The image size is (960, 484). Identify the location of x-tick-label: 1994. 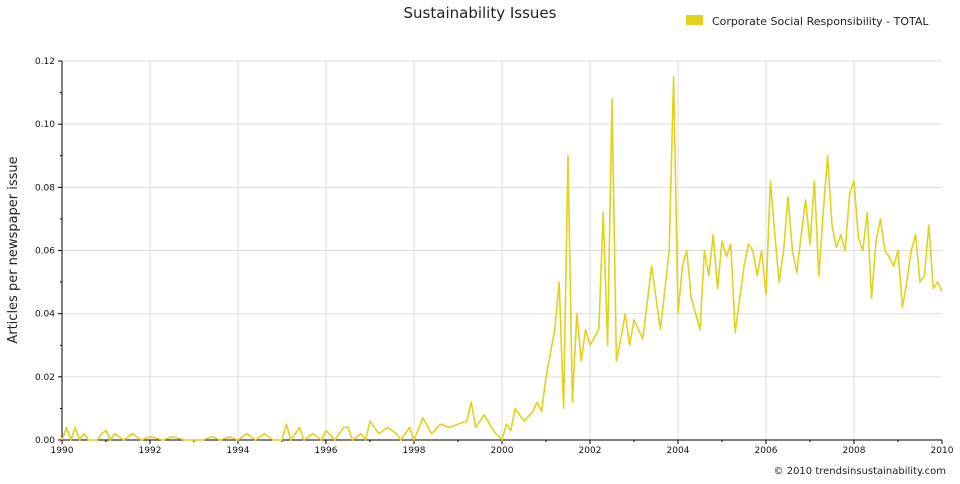
(238, 451).